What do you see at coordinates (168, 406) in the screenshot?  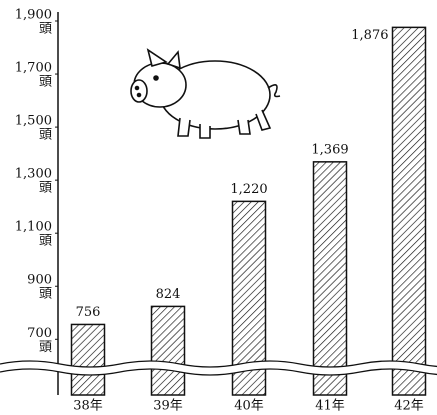 I see `x-tick-label: 39年` at bounding box center [168, 406].